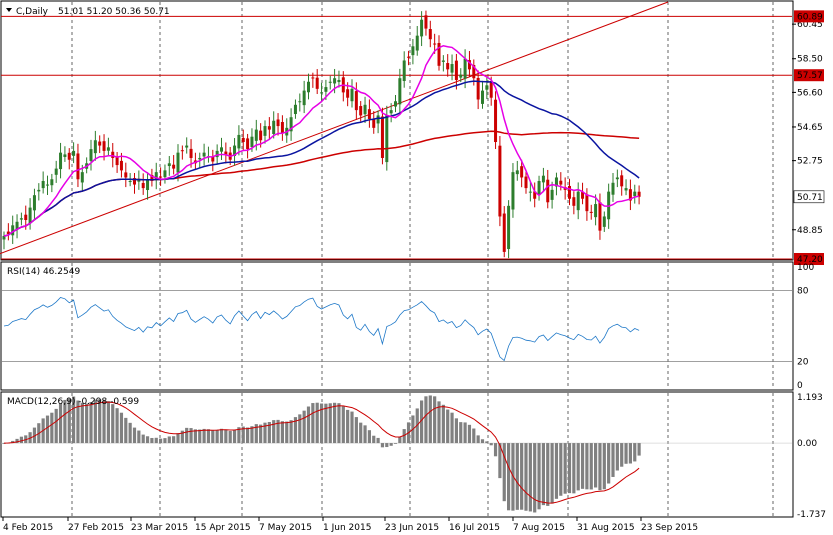  What do you see at coordinates (810, 17) in the screenshot?
I see `price-tag-label: 60.89` at bounding box center [810, 17].